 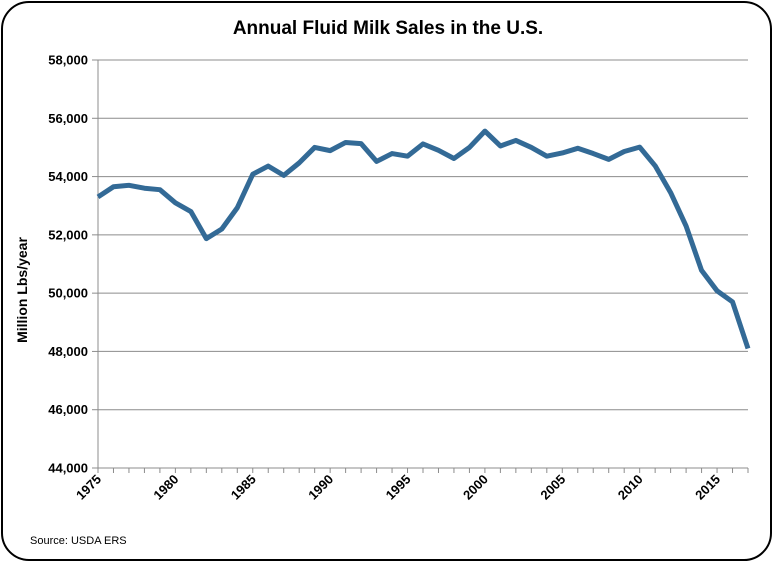 What do you see at coordinates (78, 541) in the screenshot?
I see `source-note: Source: USDA ERS` at bounding box center [78, 541].